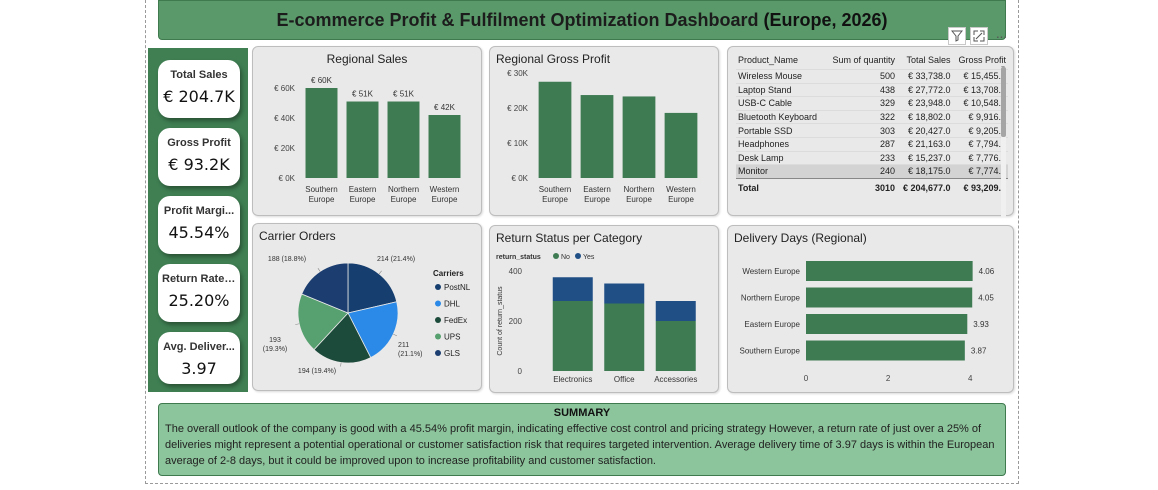 Image resolution: width=1158 pixels, height=490 pixels. What do you see at coordinates (516, 271) in the screenshot?
I see `y-tick-label: 400` at bounding box center [516, 271].